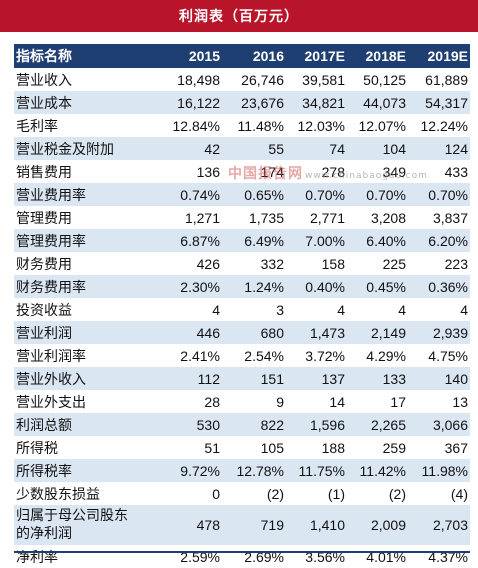 The height and width of the screenshot is (568, 478). Describe the element at coordinates (450, 525) in the screenshot. I see `row-value: 2,703` at that location.